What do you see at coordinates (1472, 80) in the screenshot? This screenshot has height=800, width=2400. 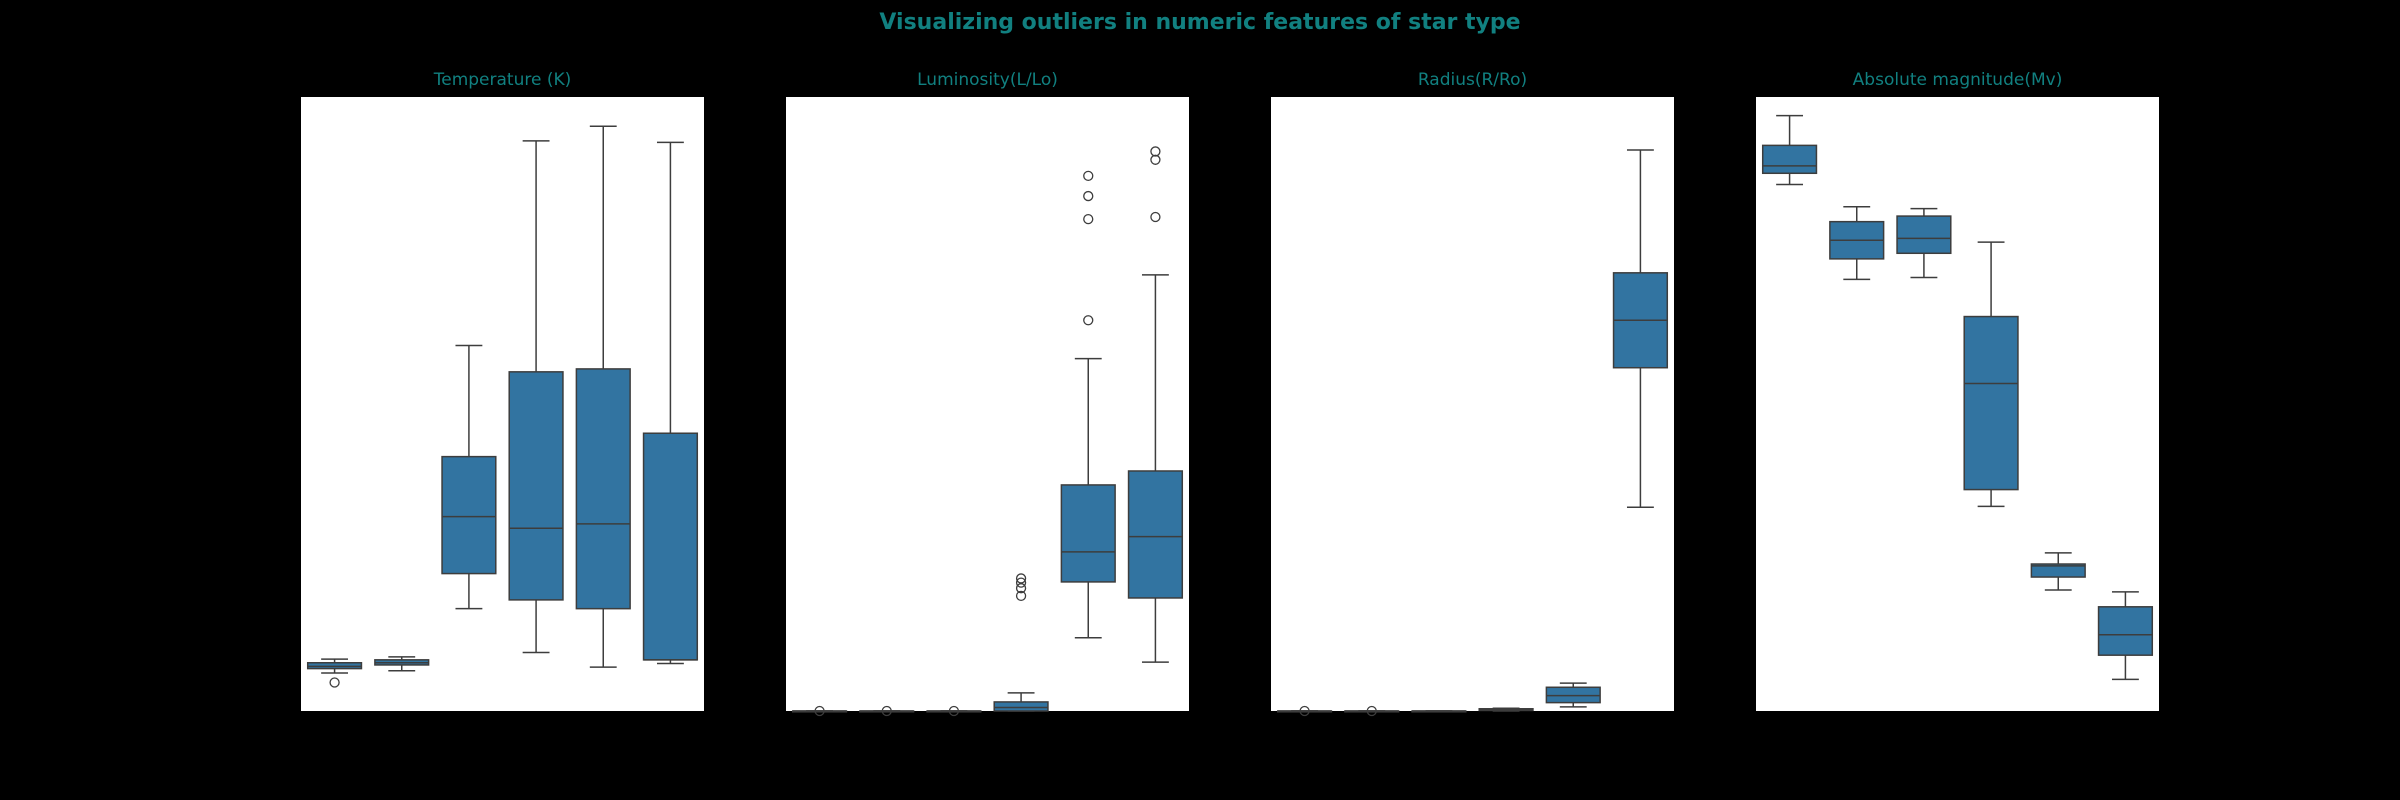 I see `subplot-title: Radius(R/Ro)` at bounding box center [1472, 80].